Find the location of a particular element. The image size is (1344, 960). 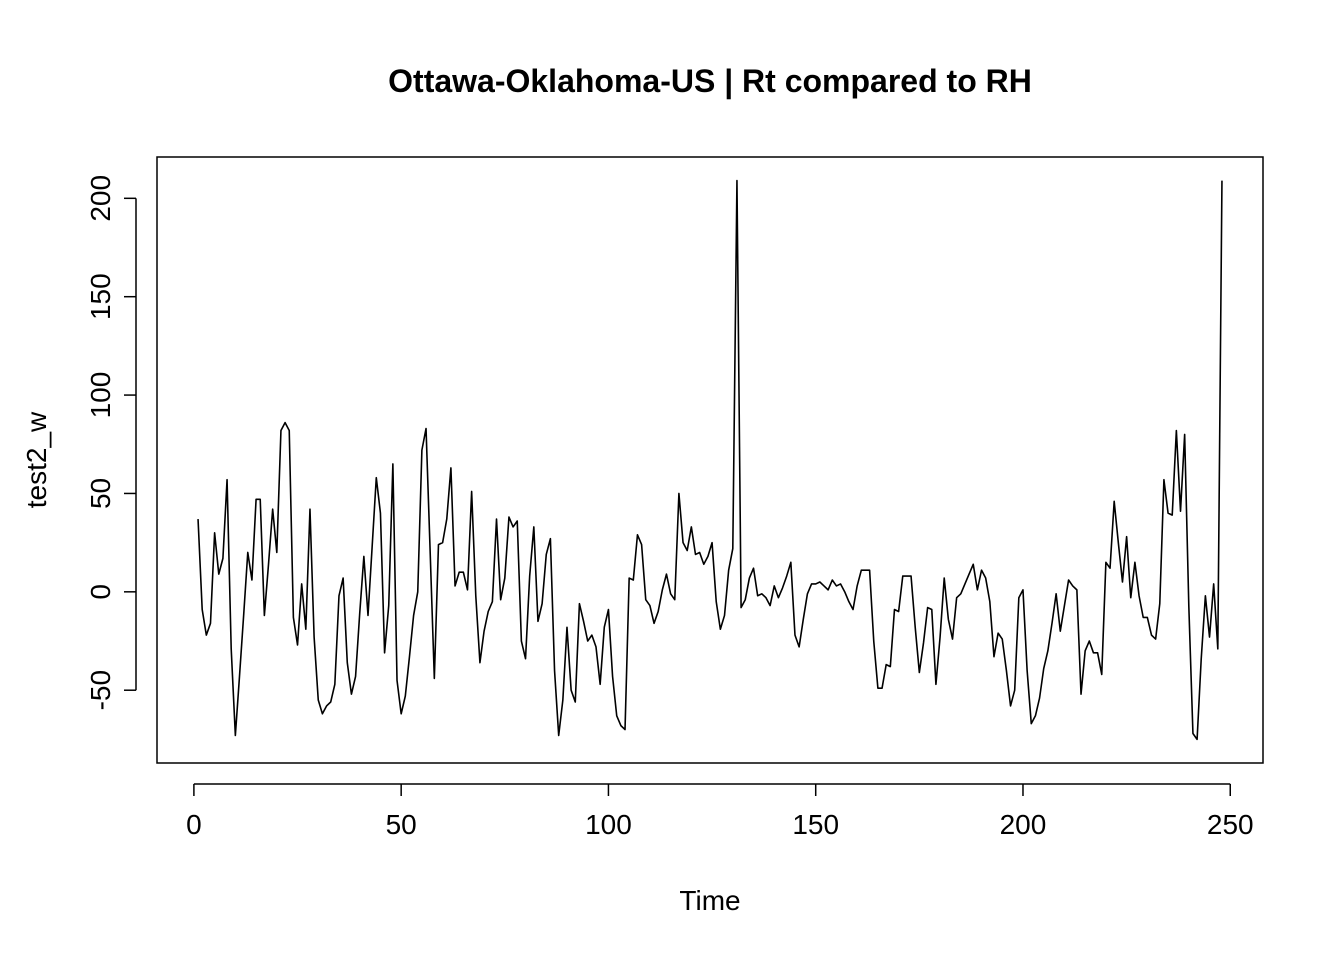

x-tick-label: 200 is located at coordinates (1023, 824).